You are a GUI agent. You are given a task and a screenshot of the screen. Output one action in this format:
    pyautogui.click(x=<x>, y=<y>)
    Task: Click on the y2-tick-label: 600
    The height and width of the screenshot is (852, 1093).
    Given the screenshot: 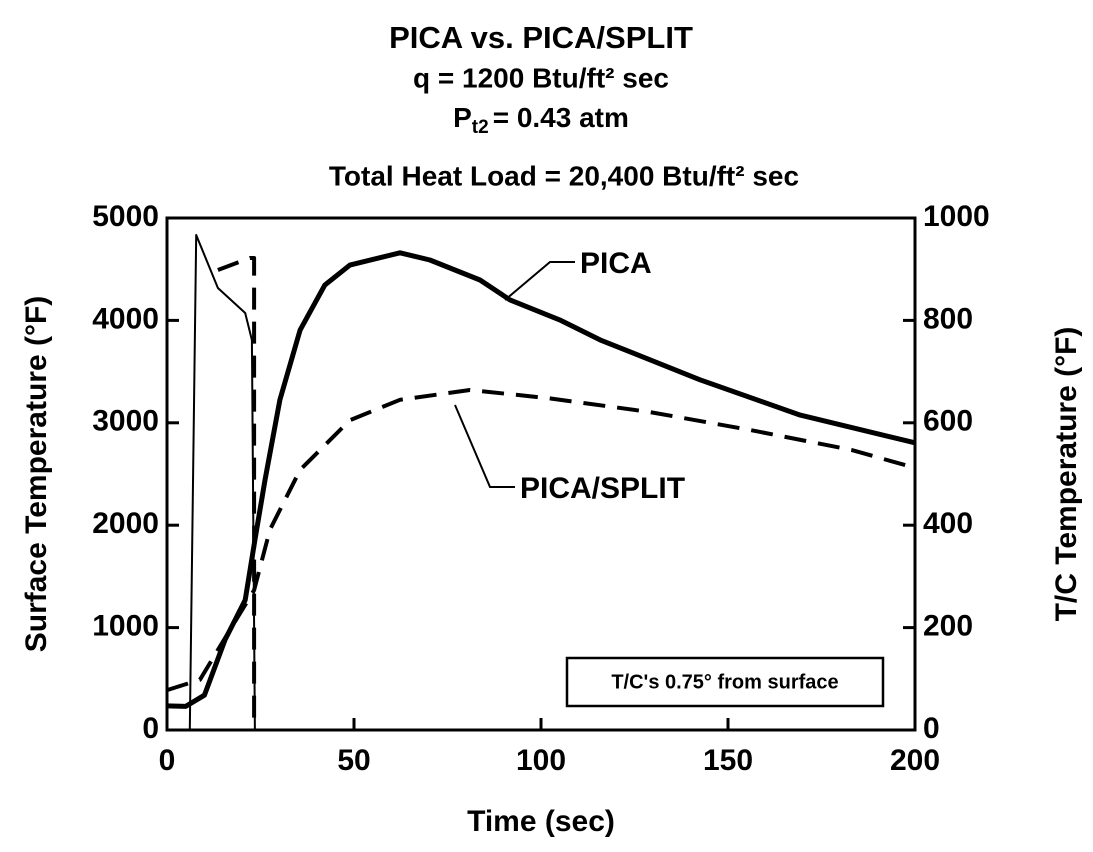 What is the action you would take?
    pyautogui.click(x=948, y=421)
    